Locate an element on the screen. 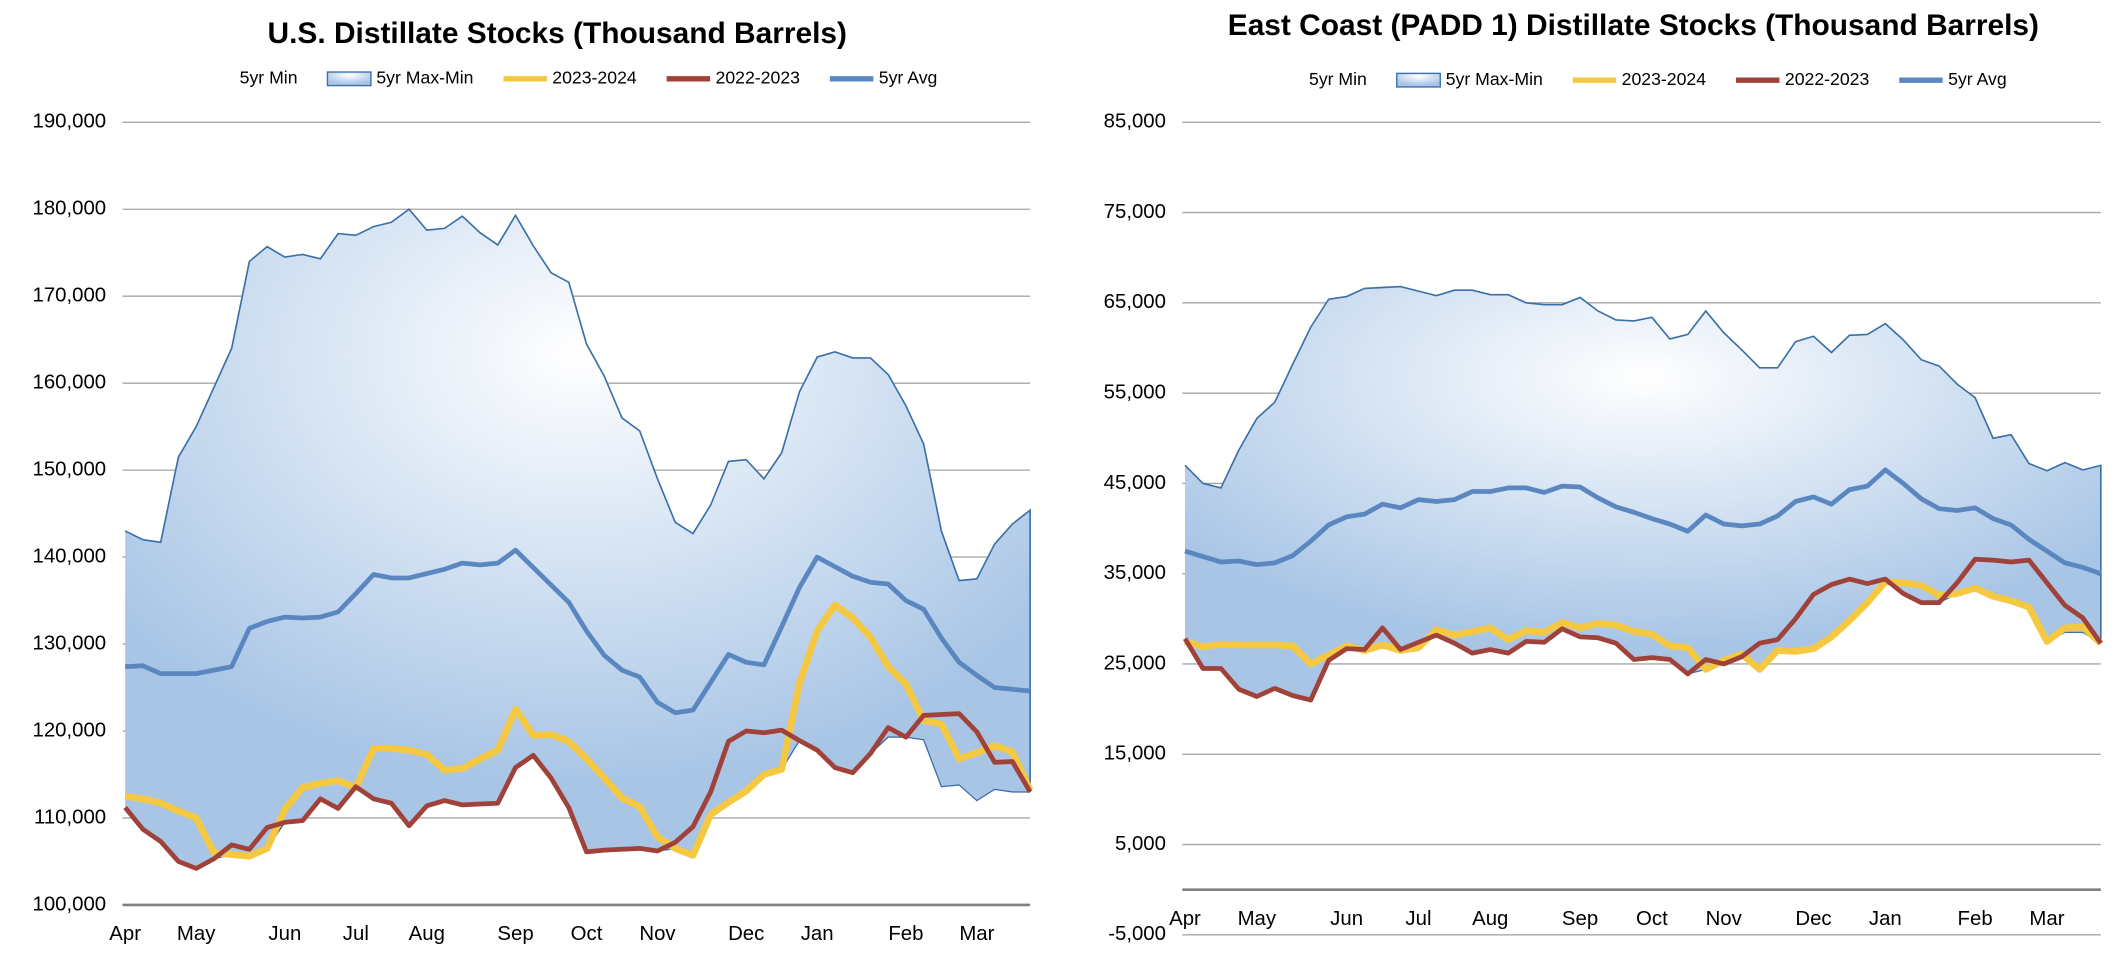 This screenshot has width=2120, height=962. y-tick-label: 85,000 is located at coordinates (1135, 122).